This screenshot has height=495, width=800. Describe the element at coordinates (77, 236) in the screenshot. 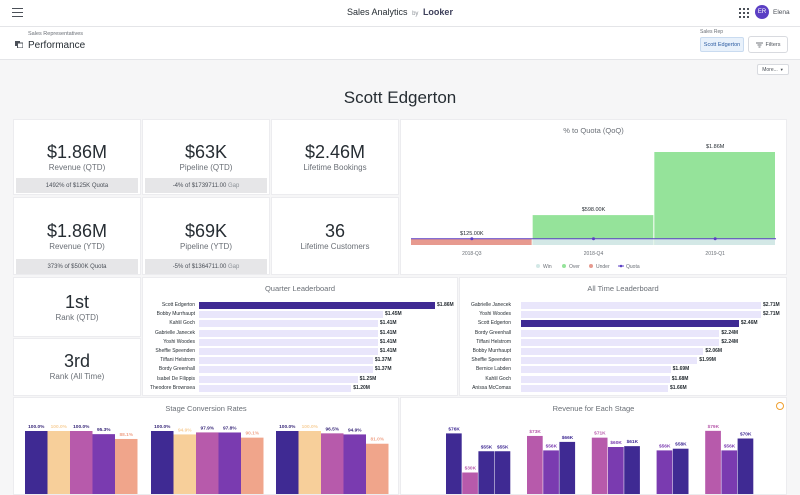

I see `revenue-ytd-tile: $1.86M Revenue (YTD) 373% of $500K Quota` at that location.